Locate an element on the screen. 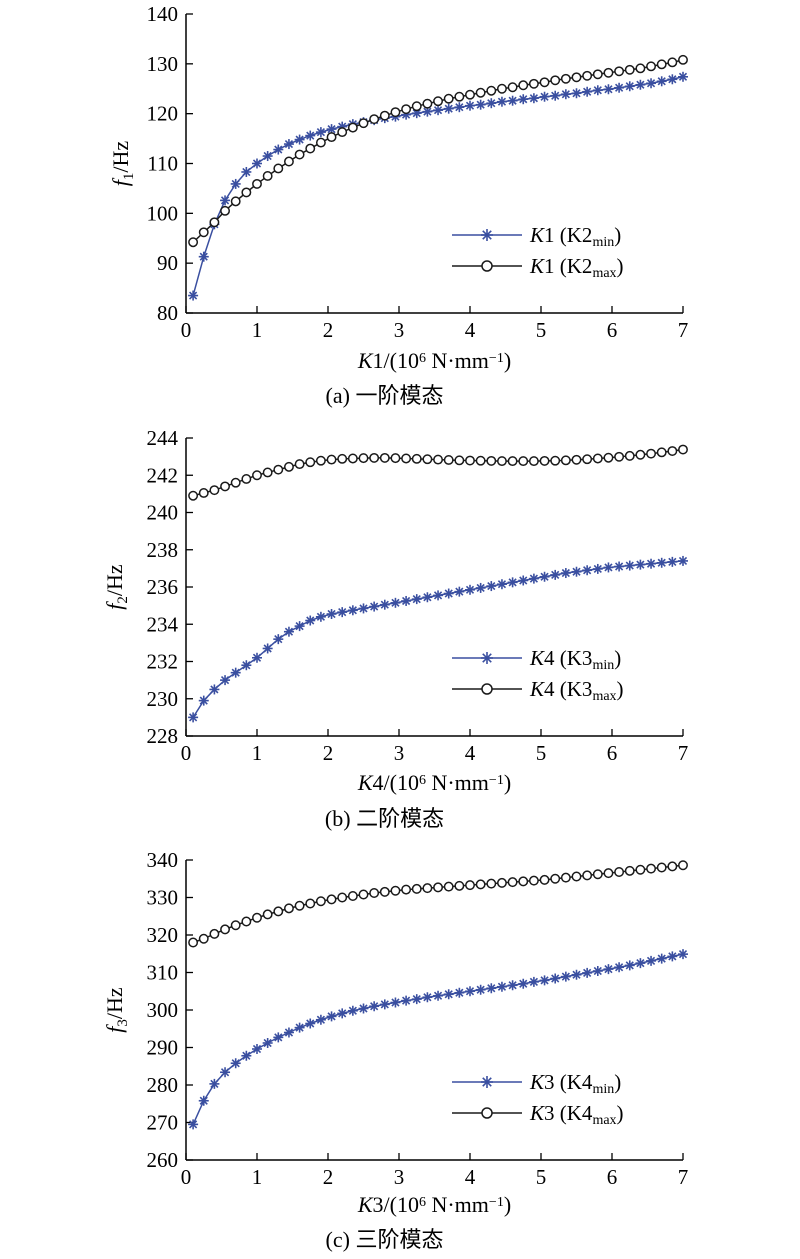  y-tick-label: 90 is located at coordinates (167, 263).